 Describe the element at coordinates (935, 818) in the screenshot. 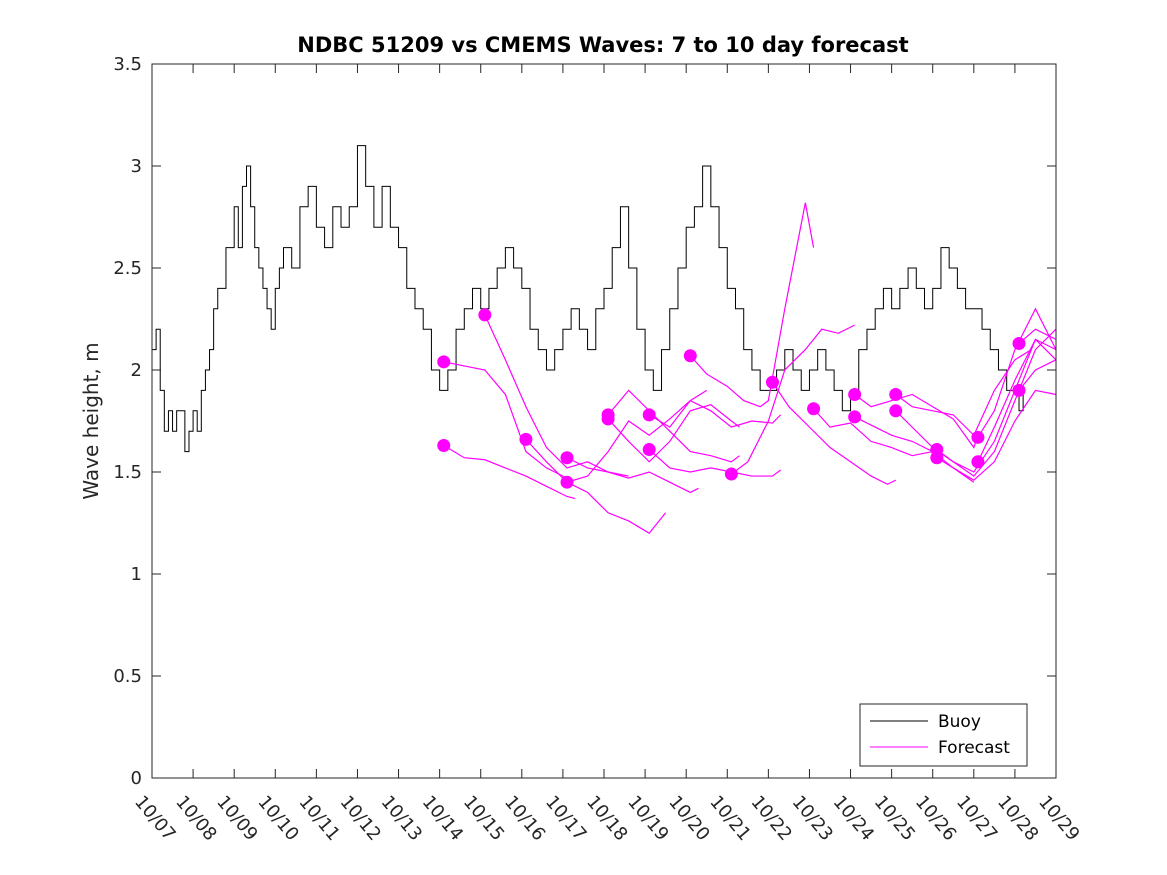

I see `x-tick-label: 10/26` at that location.